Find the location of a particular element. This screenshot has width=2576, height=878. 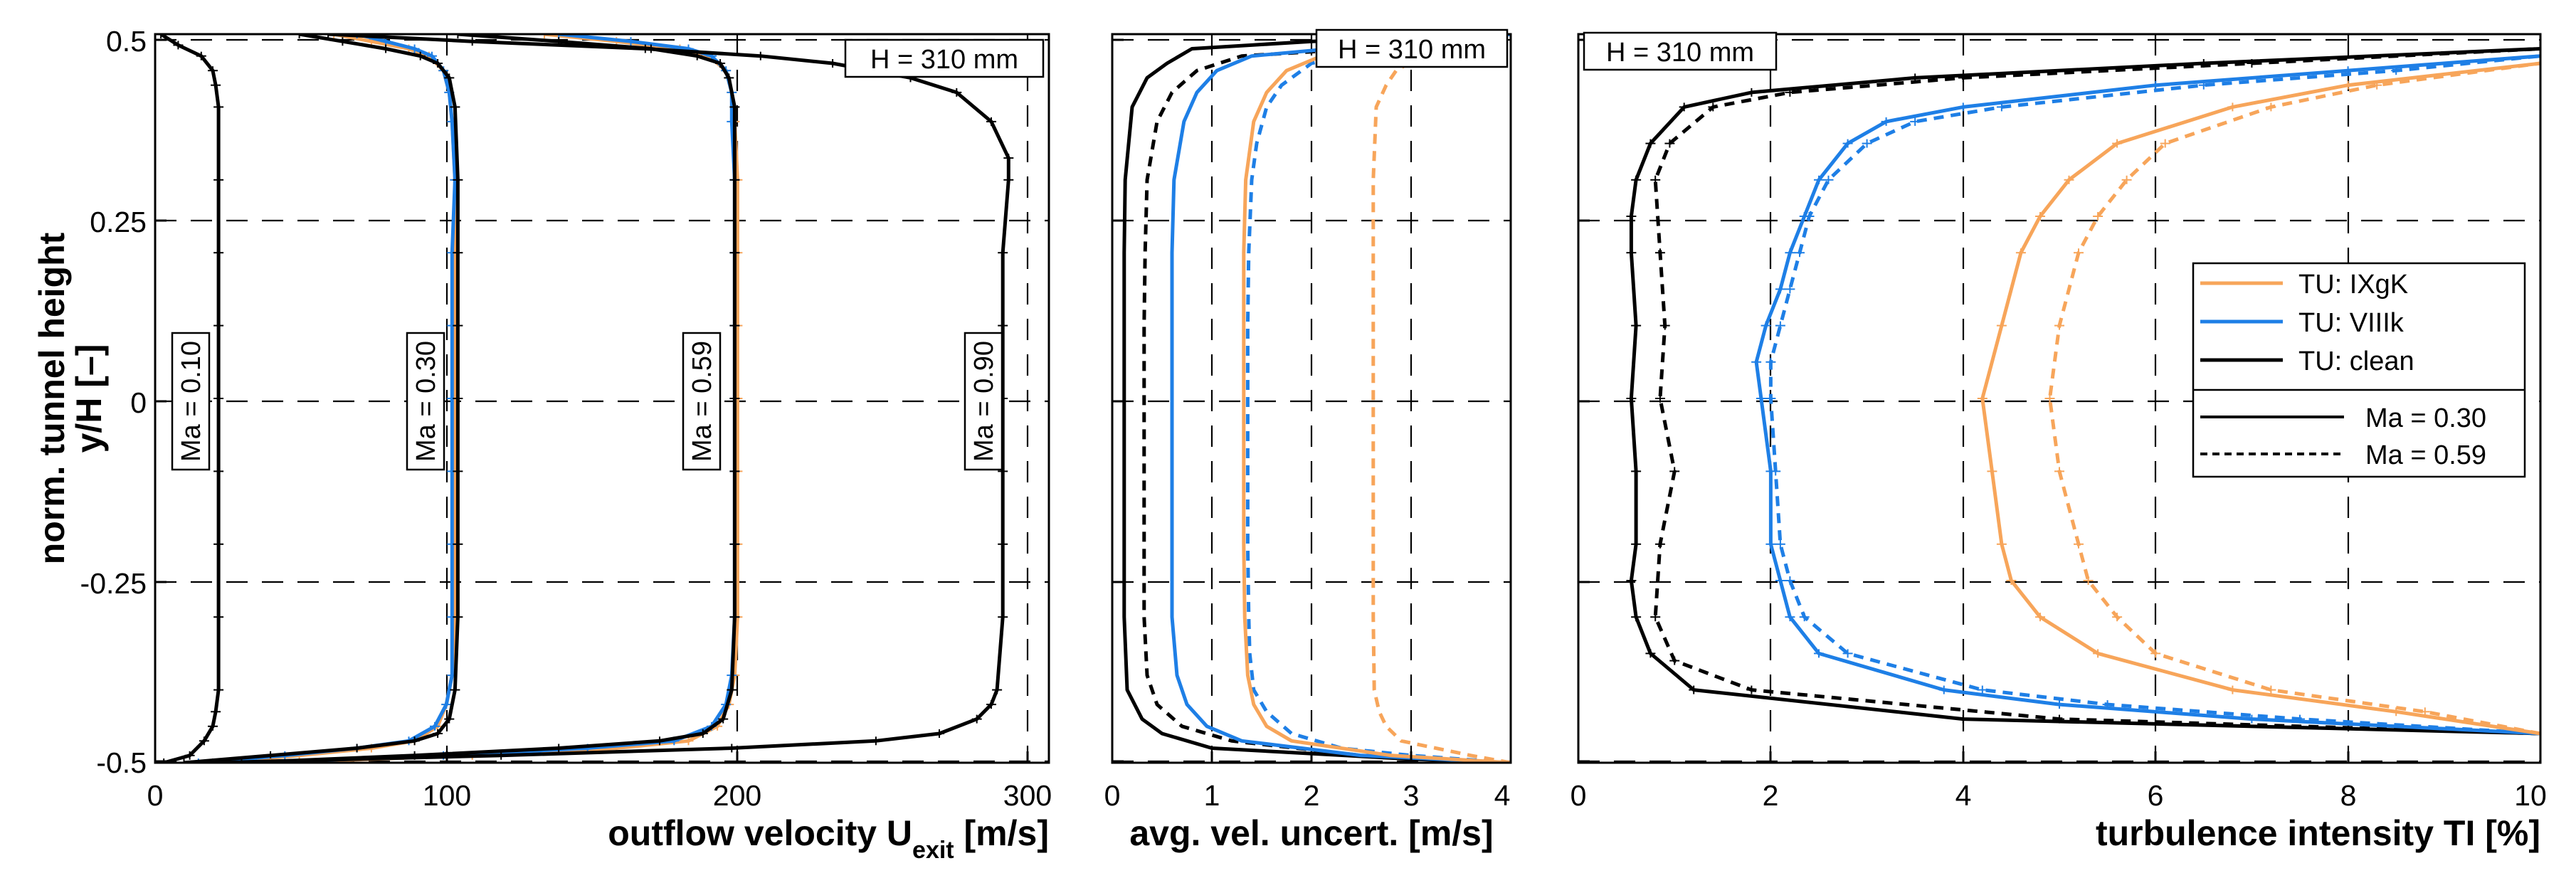

panel-turbulence-hlabel: H = 310 mm is located at coordinates (1680, 51).